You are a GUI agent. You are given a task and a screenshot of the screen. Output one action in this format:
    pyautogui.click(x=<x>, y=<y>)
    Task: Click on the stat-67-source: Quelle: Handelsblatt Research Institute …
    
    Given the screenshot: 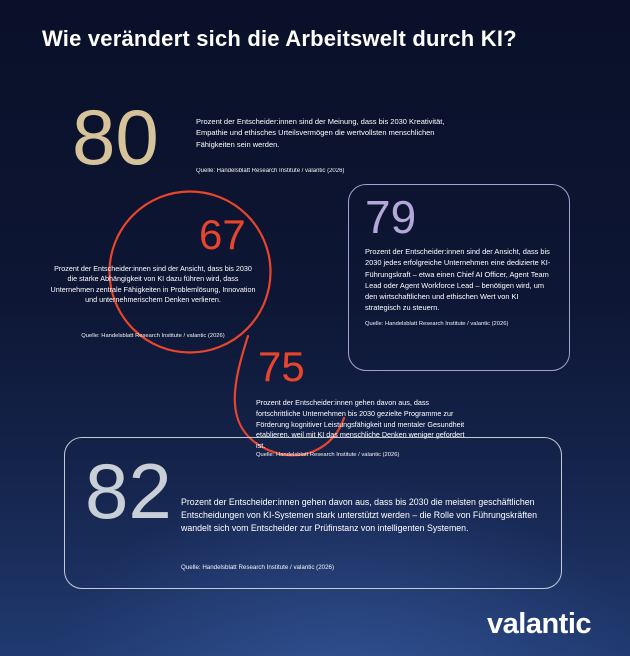 What is the action you would take?
    pyautogui.click(x=153, y=336)
    